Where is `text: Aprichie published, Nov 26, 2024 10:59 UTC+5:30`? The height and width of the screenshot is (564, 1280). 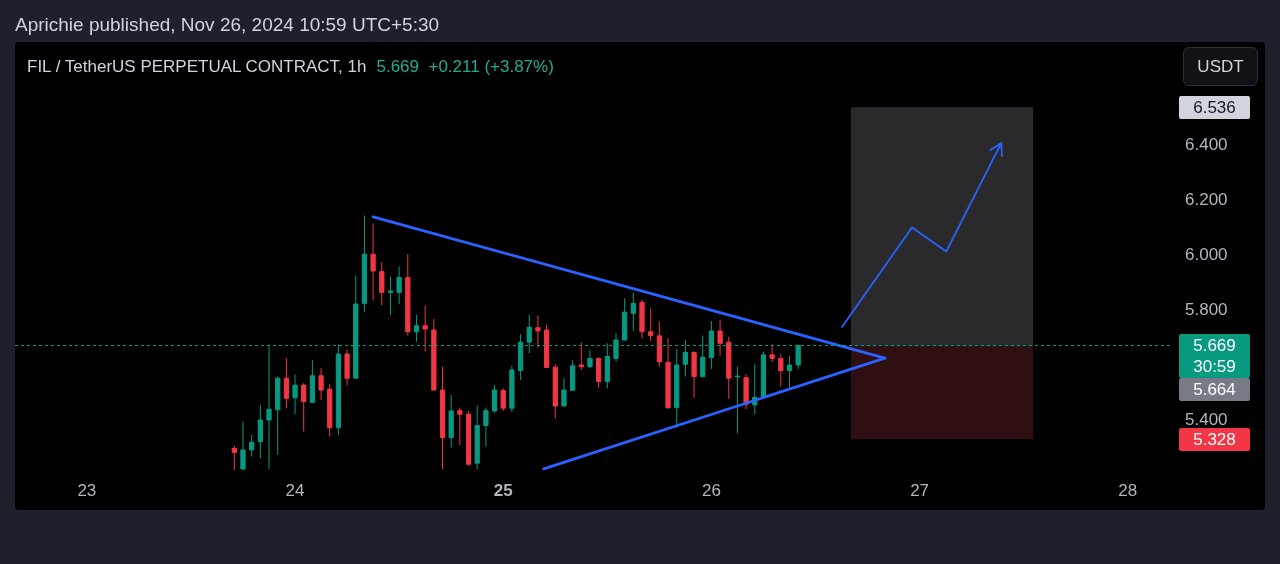
text: Aprichie published, Nov 26, 2024 10:59 UTC+5:30 is located at coordinates (227, 25).